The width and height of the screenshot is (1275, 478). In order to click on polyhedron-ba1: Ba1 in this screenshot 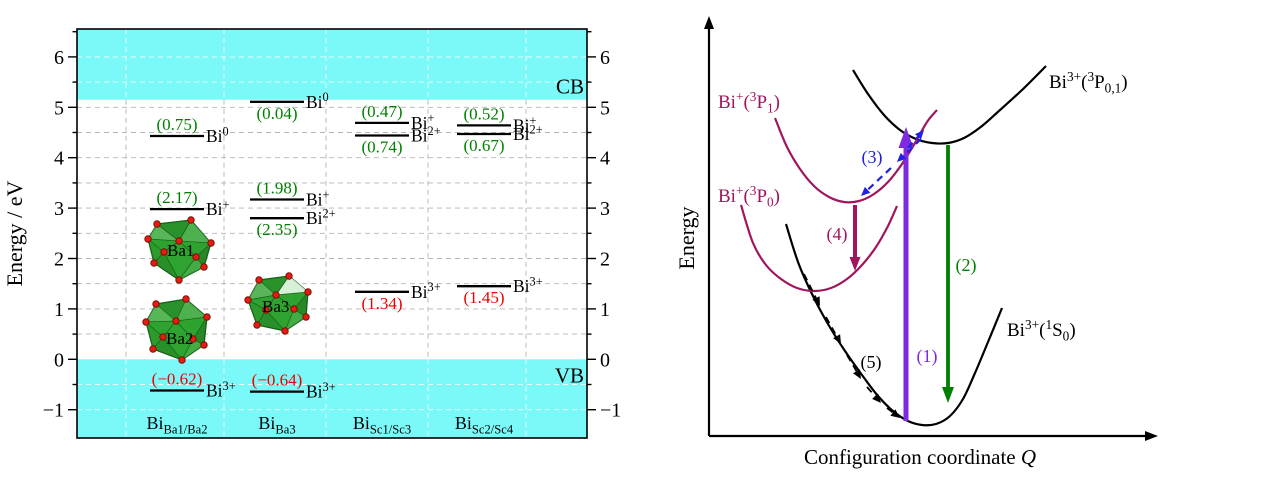, I will do `click(179, 250)`.